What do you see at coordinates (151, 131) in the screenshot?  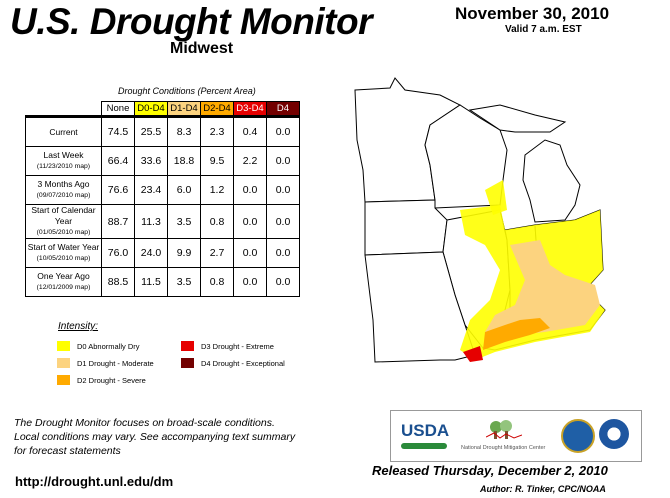 I see `cell-d0-d4: 25.5` at bounding box center [151, 131].